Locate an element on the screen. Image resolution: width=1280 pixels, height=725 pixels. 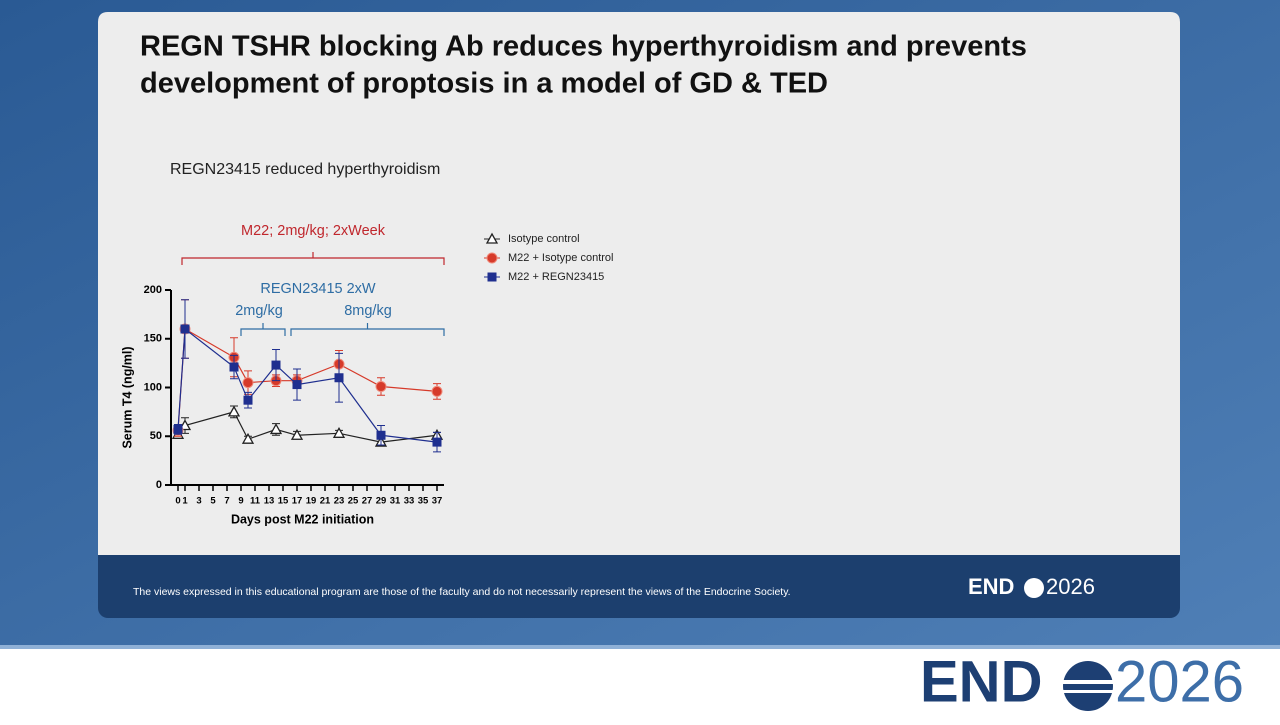
x-tick-label: 13 is located at coordinates (269, 501).